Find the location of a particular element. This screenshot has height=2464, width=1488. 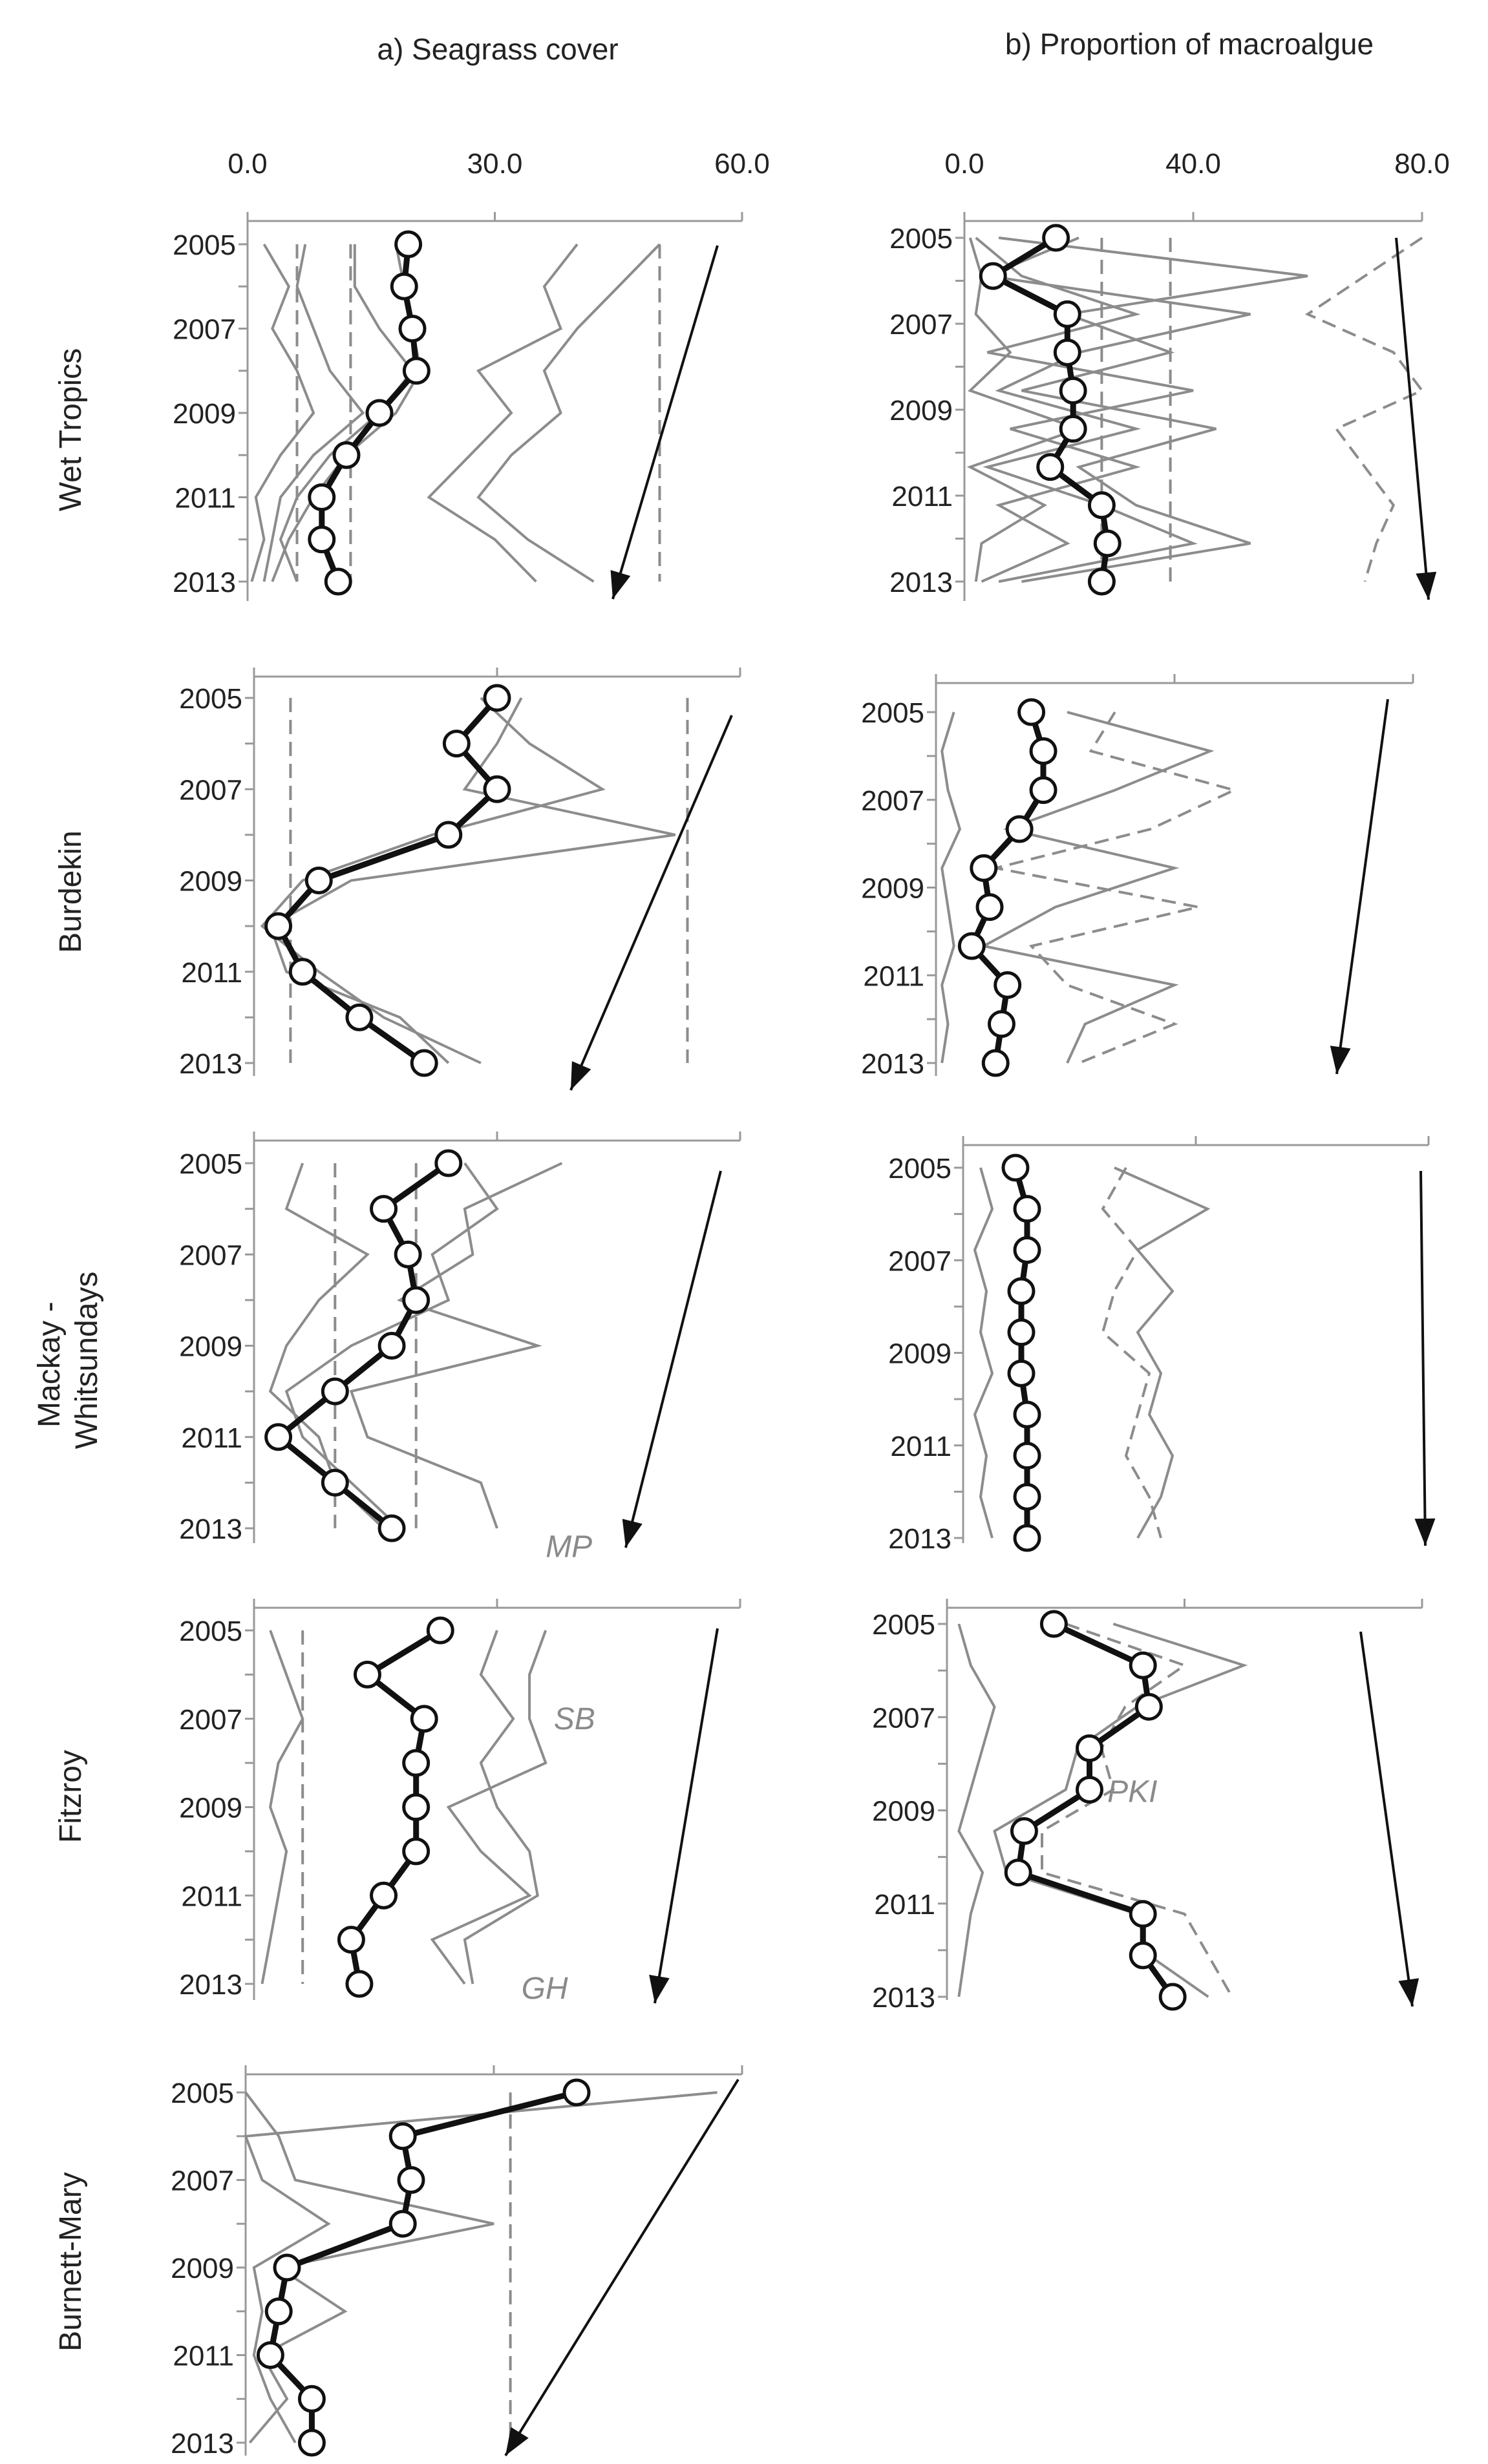

region-label-wet-tropics: Wet Tropics is located at coordinates (71, 430).